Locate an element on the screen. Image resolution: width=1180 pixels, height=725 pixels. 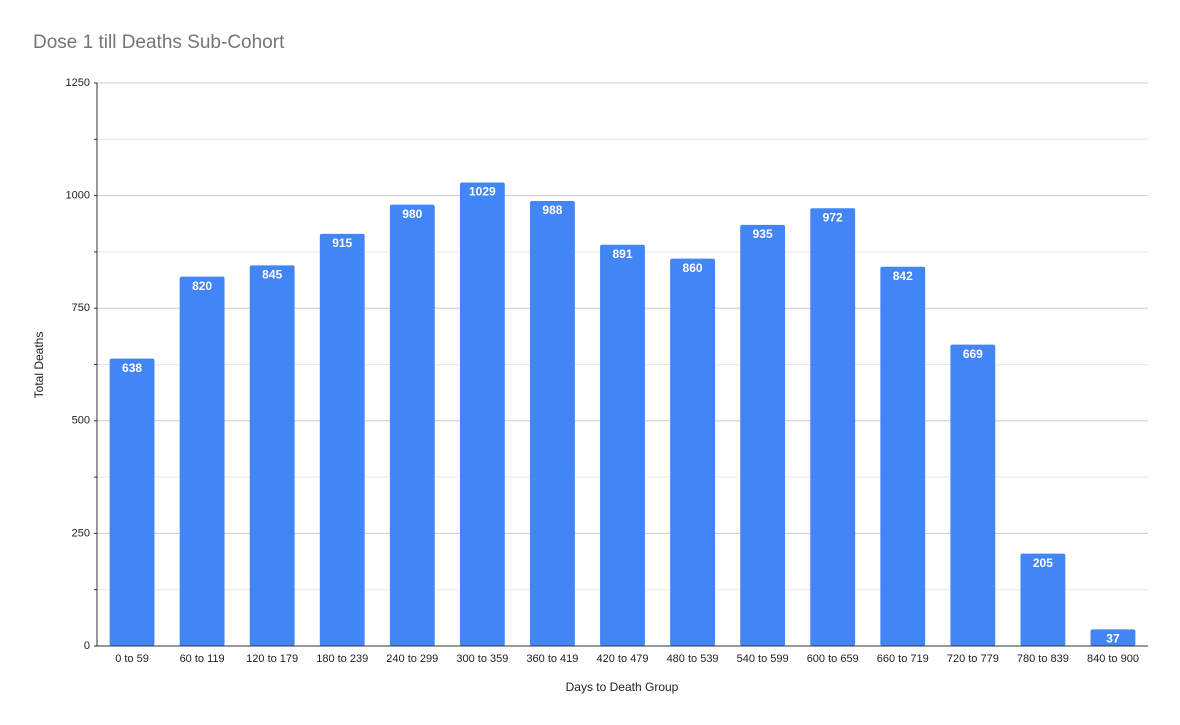
chart-title: Dose 1 till Deaths Sub-Cohort is located at coordinates (159, 42).